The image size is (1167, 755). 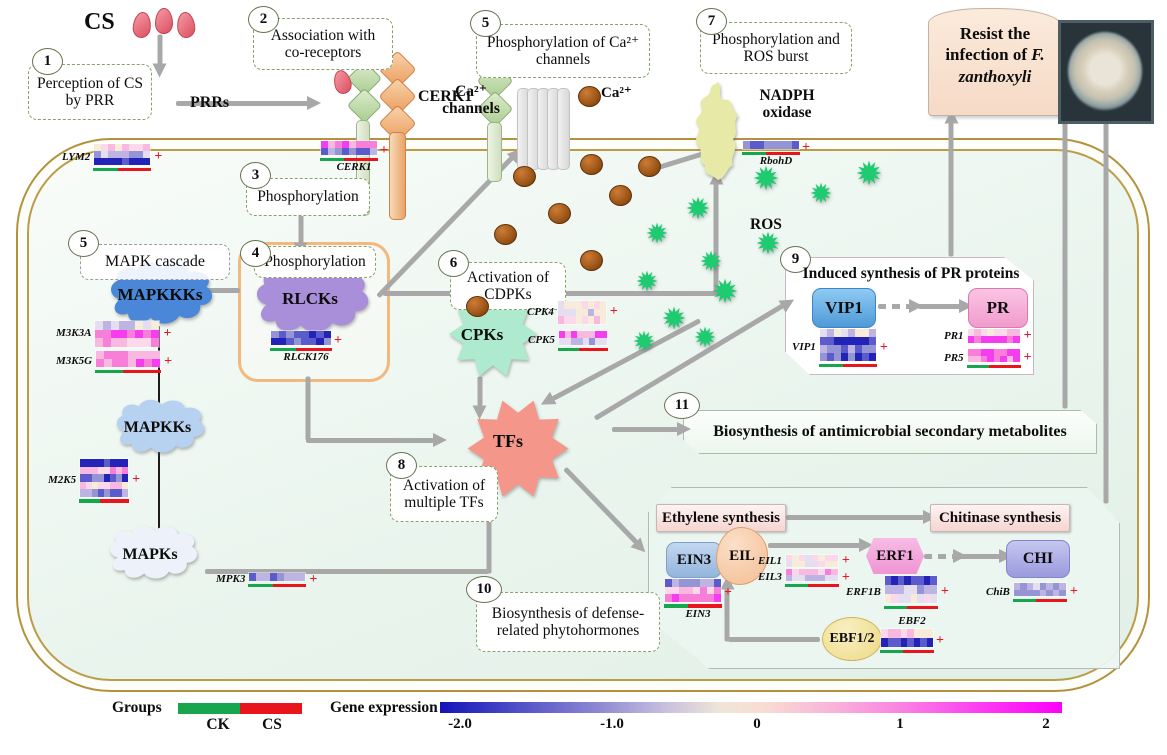 I want to click on tick--2: -2.0, so click(x=460, y=724).